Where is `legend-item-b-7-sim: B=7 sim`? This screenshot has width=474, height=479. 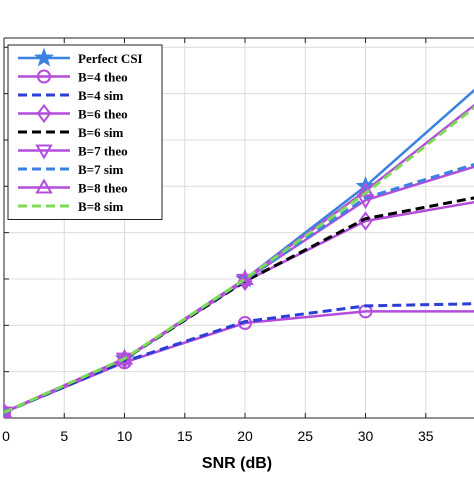
legend-item-b-7-sim: B=7 sim is located at coordinates (70, 169).